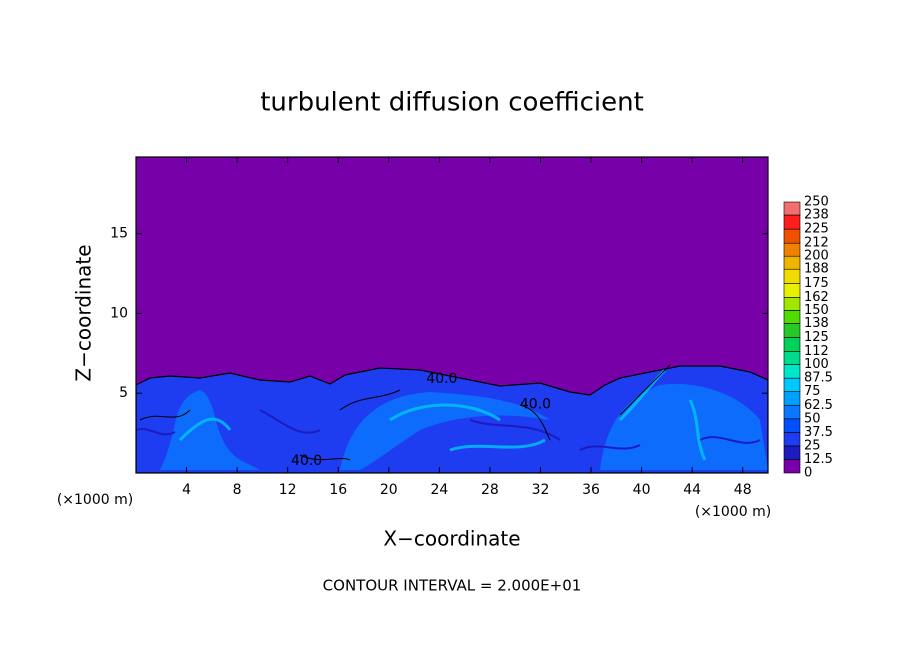 The height and width of the screenshot is (654, 904). I want to click on y-axis-label: Z−coordinate, so click(84, 312).